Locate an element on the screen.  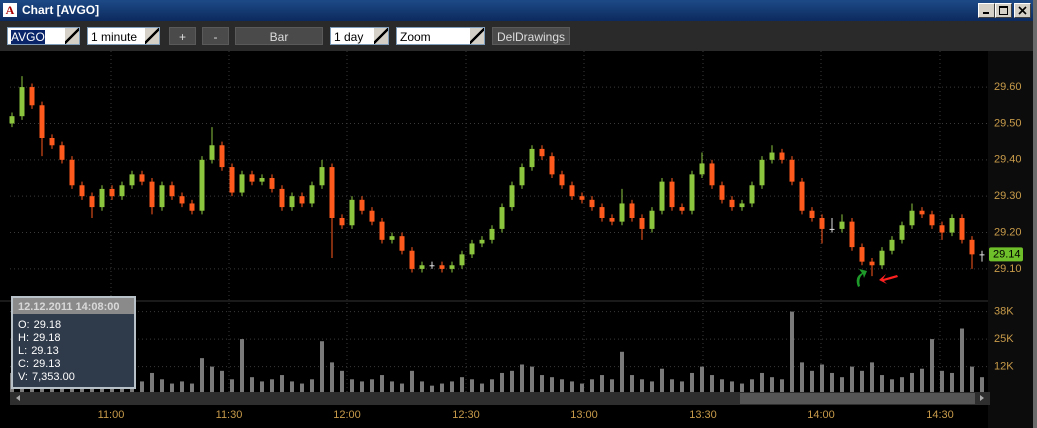
style-button: Bar is located at coordinates (279, 36).